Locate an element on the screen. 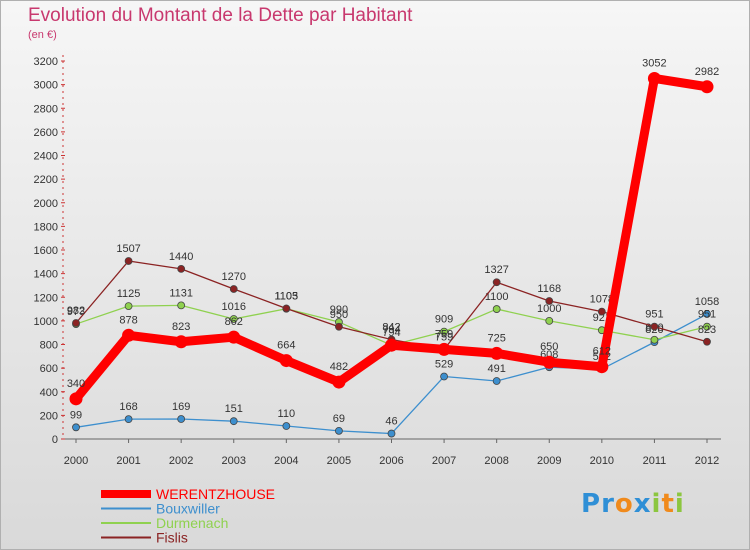 The image size is (750, 550). data-label: 1125 is located at coordinates (129, 294).